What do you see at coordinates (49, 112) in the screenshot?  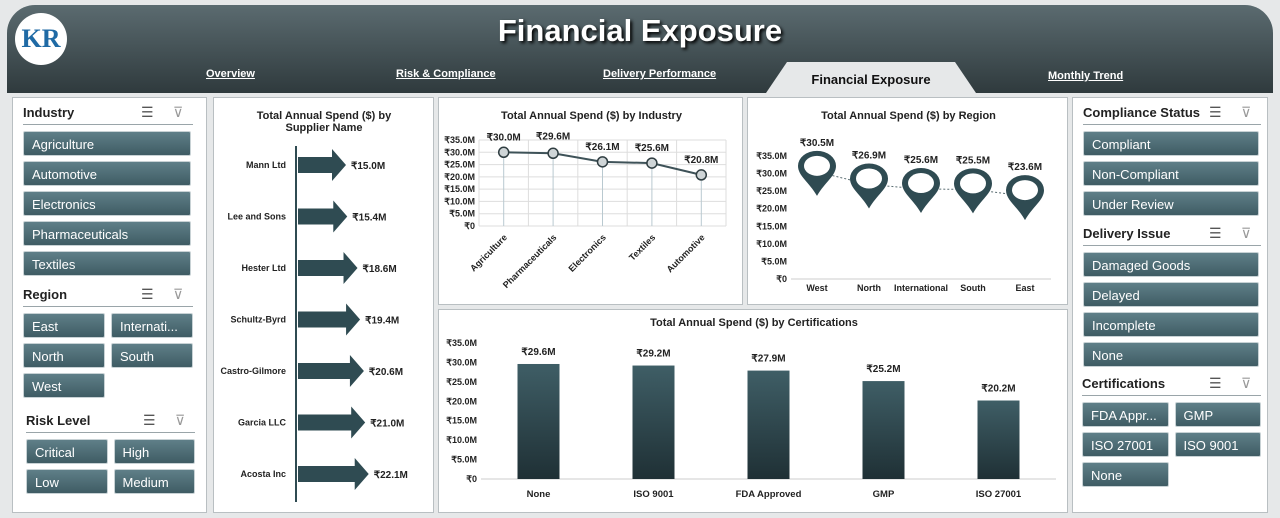 I see `industry-slicer-title: Industry` at bounding box center [49, 112].